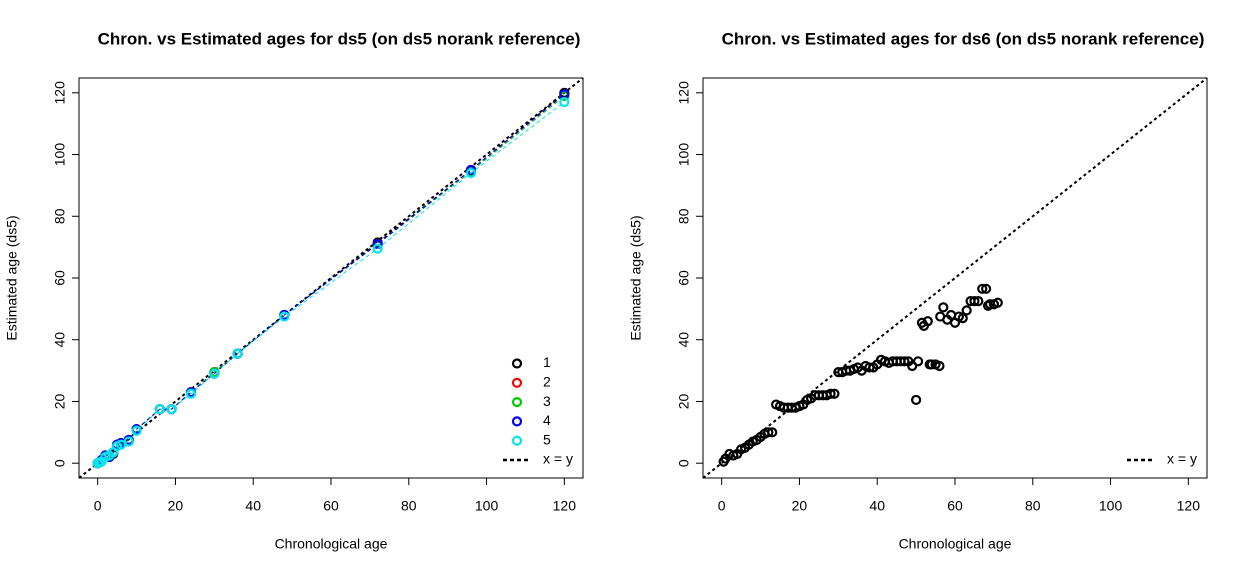 The width and height of the screenshot is (1248, 581). Describe the element at coordinates (547, 362) in the screenshot. I see `legend-label: 1` at that location.